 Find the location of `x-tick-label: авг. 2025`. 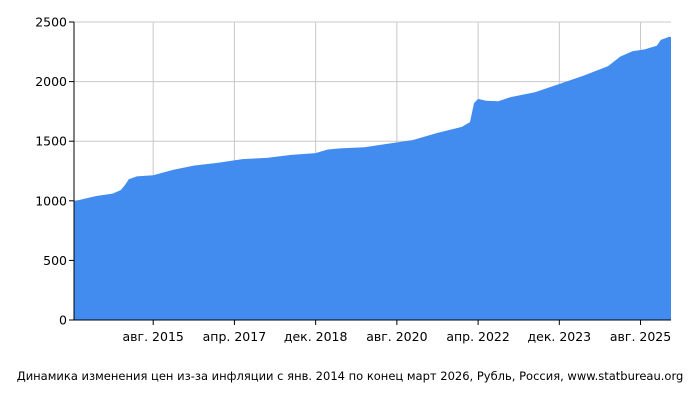

x-tick-label: авг. 2025 is located at coordinates (640, 336).